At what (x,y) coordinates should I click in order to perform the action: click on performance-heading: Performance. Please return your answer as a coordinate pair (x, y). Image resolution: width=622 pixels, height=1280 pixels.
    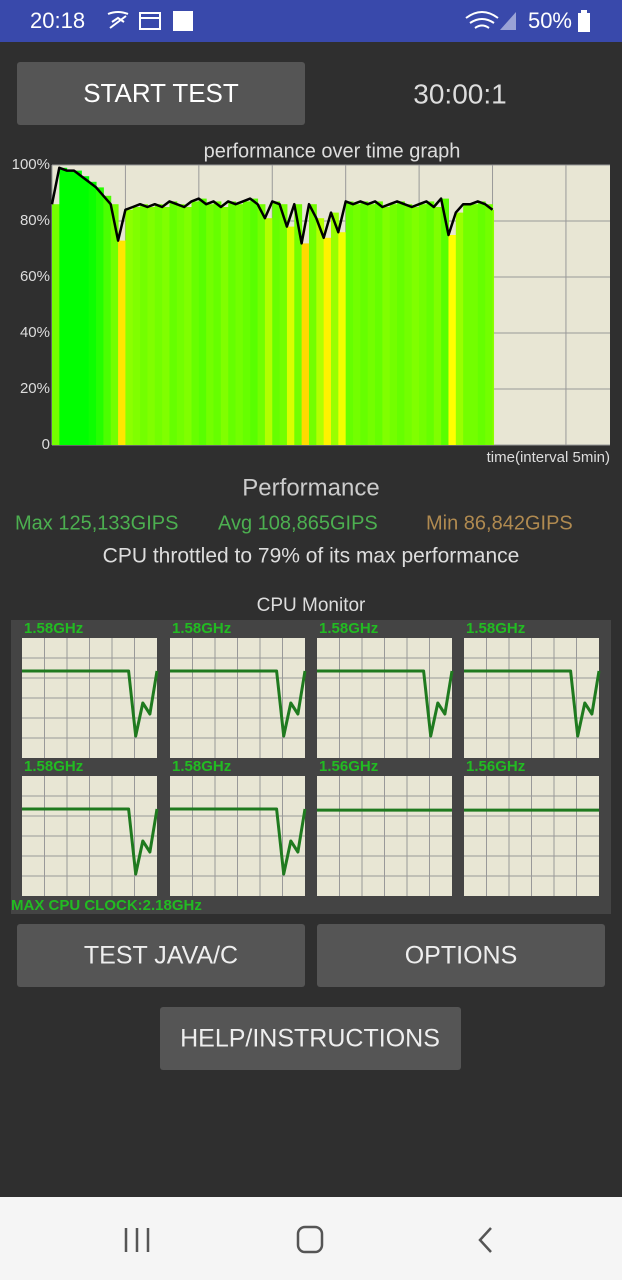
    Looking at the image, I should click on (310, 487).